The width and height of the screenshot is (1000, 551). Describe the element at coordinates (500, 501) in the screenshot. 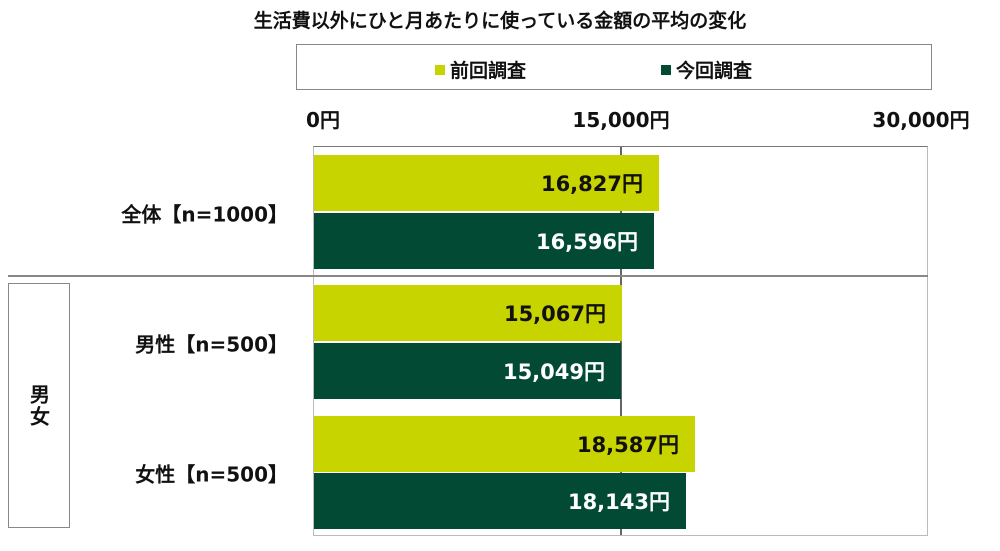

I see `bar-female-current: 18,143円` at that location.